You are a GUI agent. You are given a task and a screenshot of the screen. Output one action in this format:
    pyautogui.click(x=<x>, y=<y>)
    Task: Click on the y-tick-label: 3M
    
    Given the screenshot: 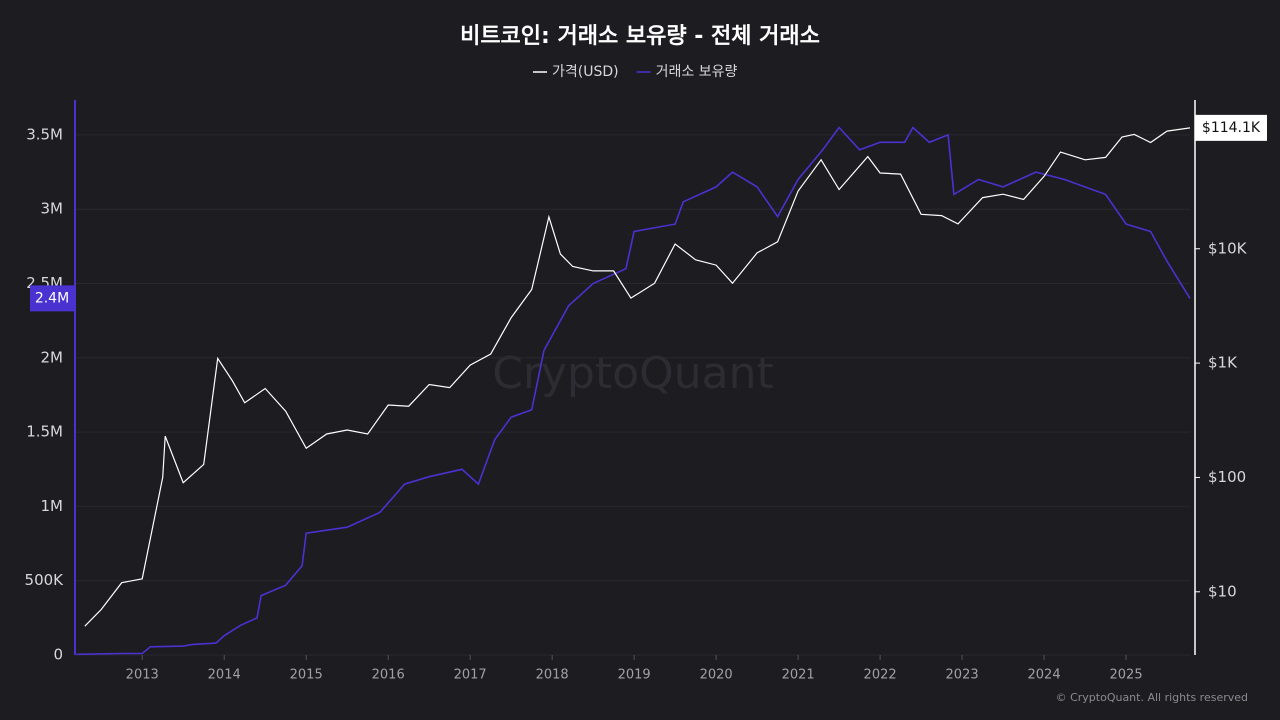 What is the action you would take?
    pyautogui.click(x=52, y=209)
    